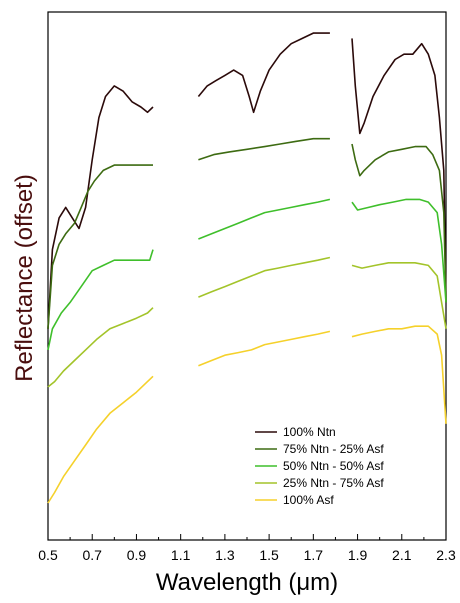  Describe the element at coordinates (92, 555) in the screenshot. I see `x-tick-label-1: 0.7` at that location.